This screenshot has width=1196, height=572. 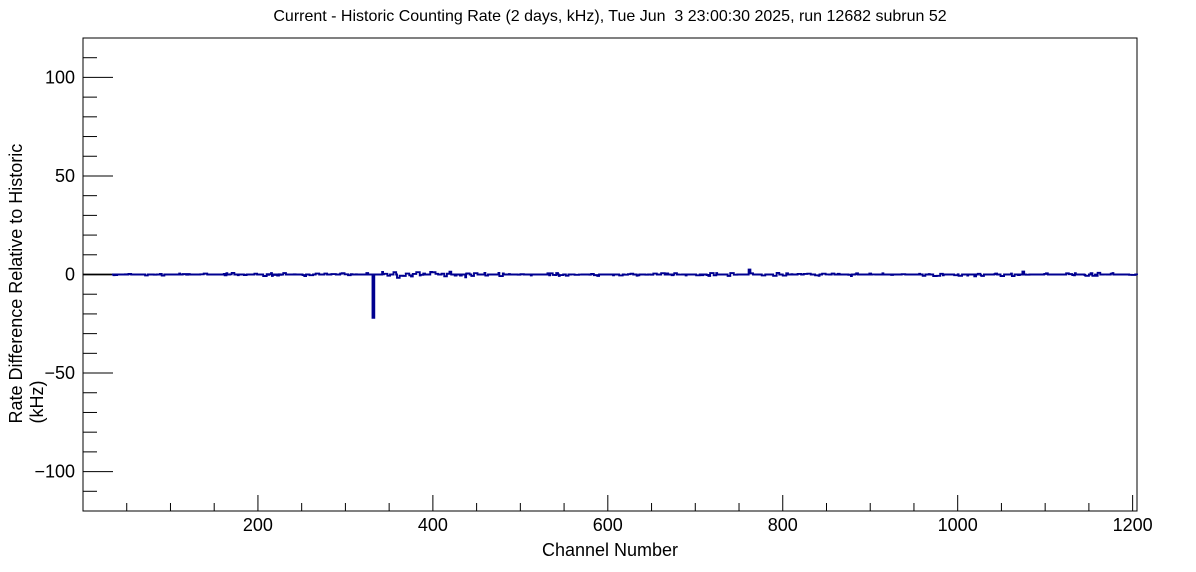 What do you see at coordinates (258, 525) in the screenshot?
I see `x-tick-label: 200` at bounding box center [258, 525].